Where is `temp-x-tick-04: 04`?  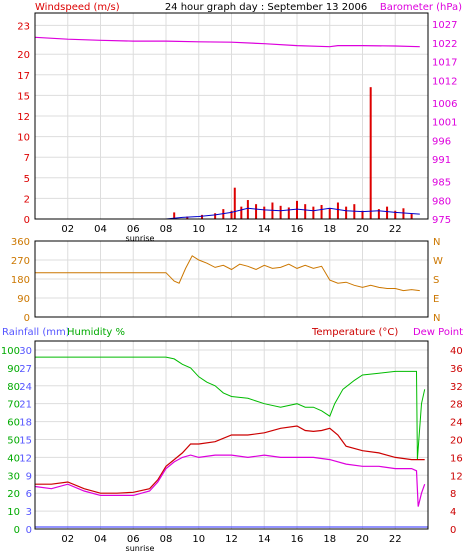 temp-x-tick-04: 04 is located at coordinates (100, 539).